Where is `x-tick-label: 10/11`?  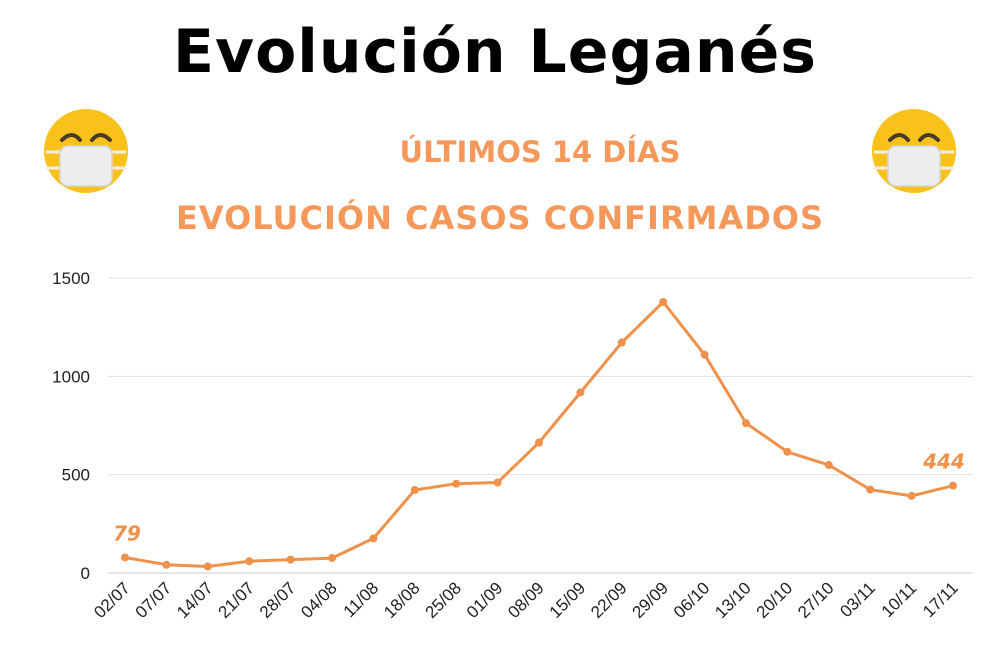 x-tick-label: 10/11 is located at coordinates (899, 599).